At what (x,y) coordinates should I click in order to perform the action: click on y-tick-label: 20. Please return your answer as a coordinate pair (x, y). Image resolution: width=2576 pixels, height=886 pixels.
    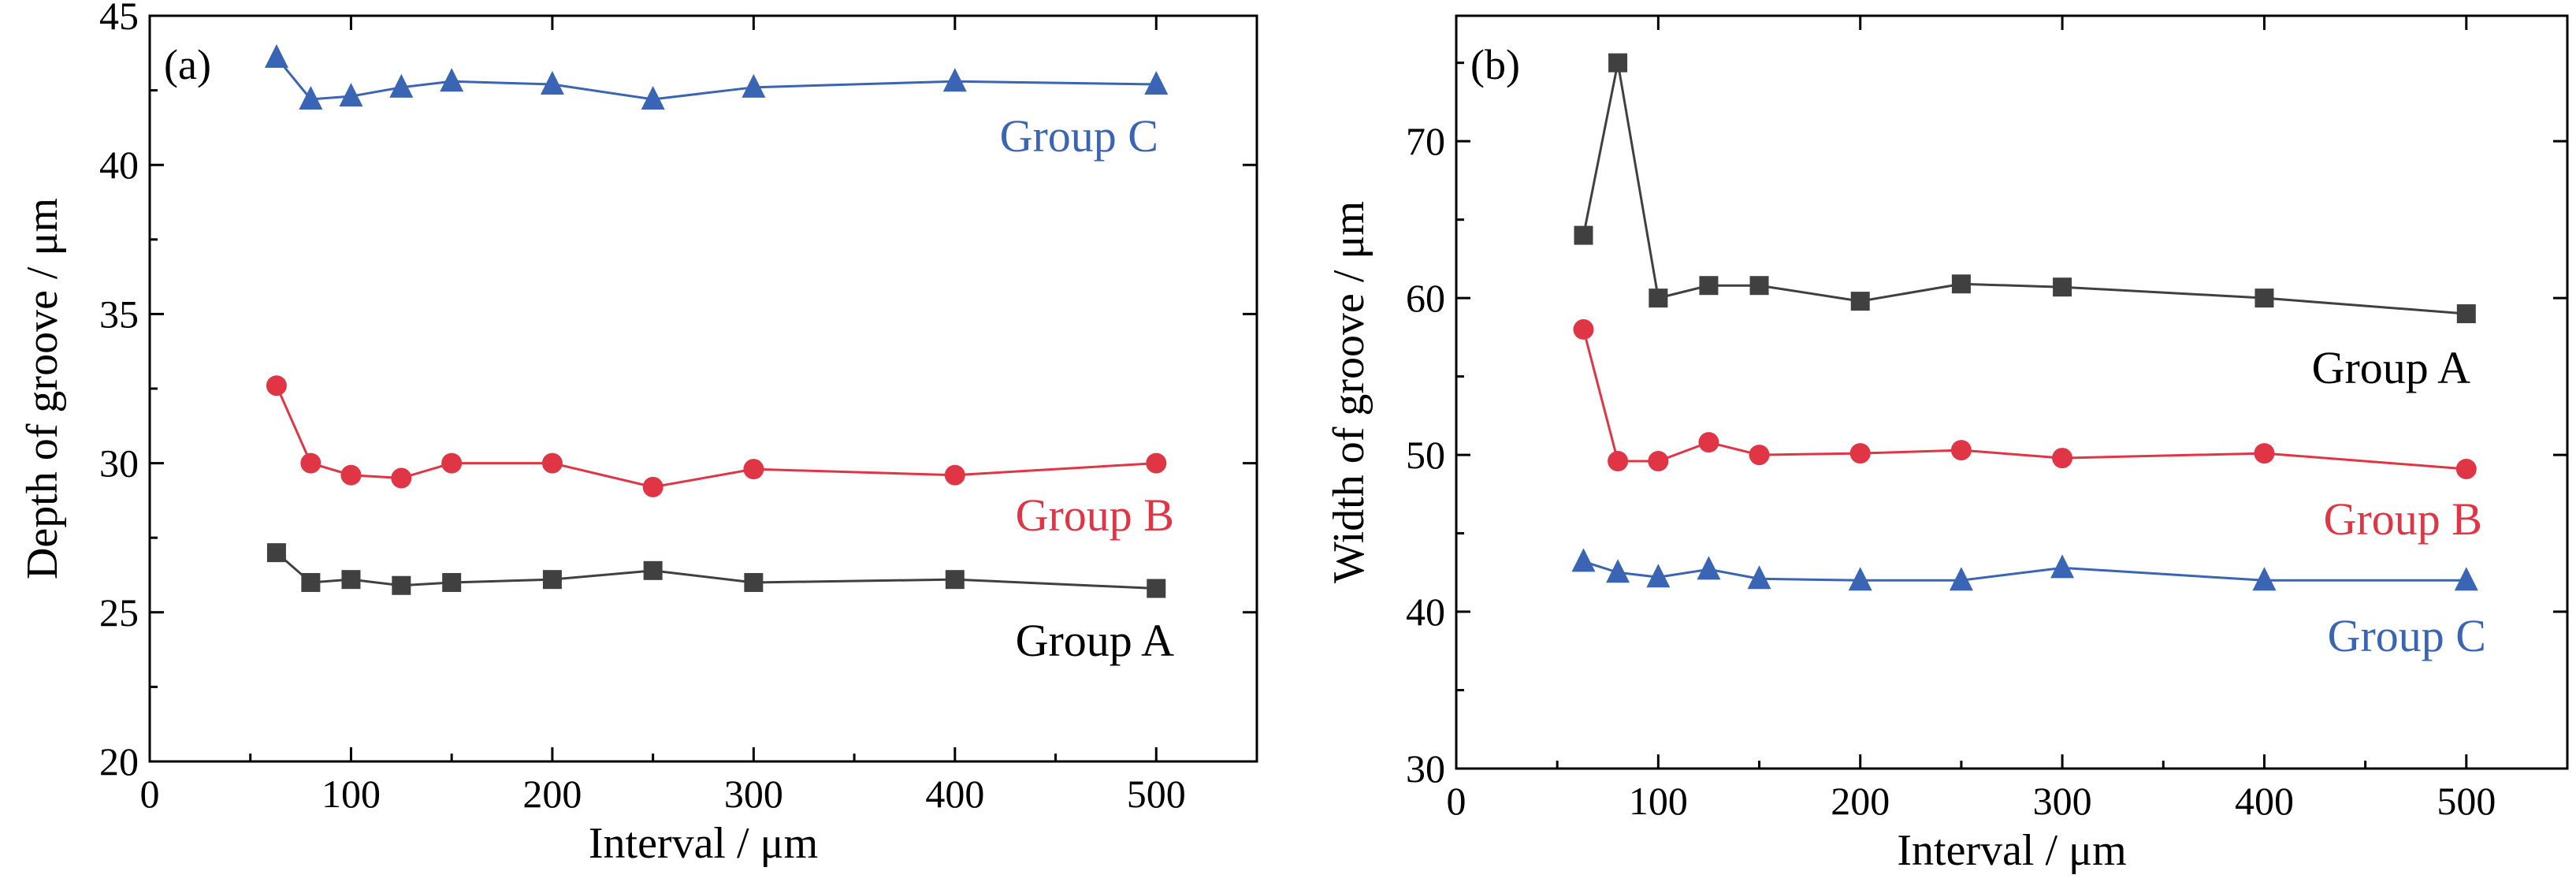
    Looking at the image, I should click on (119, 761).